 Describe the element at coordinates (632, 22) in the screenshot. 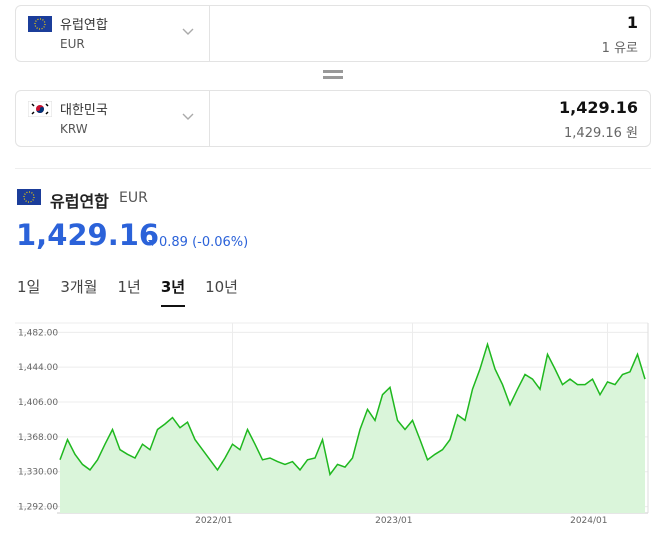

I see `amount: 1` at that location.